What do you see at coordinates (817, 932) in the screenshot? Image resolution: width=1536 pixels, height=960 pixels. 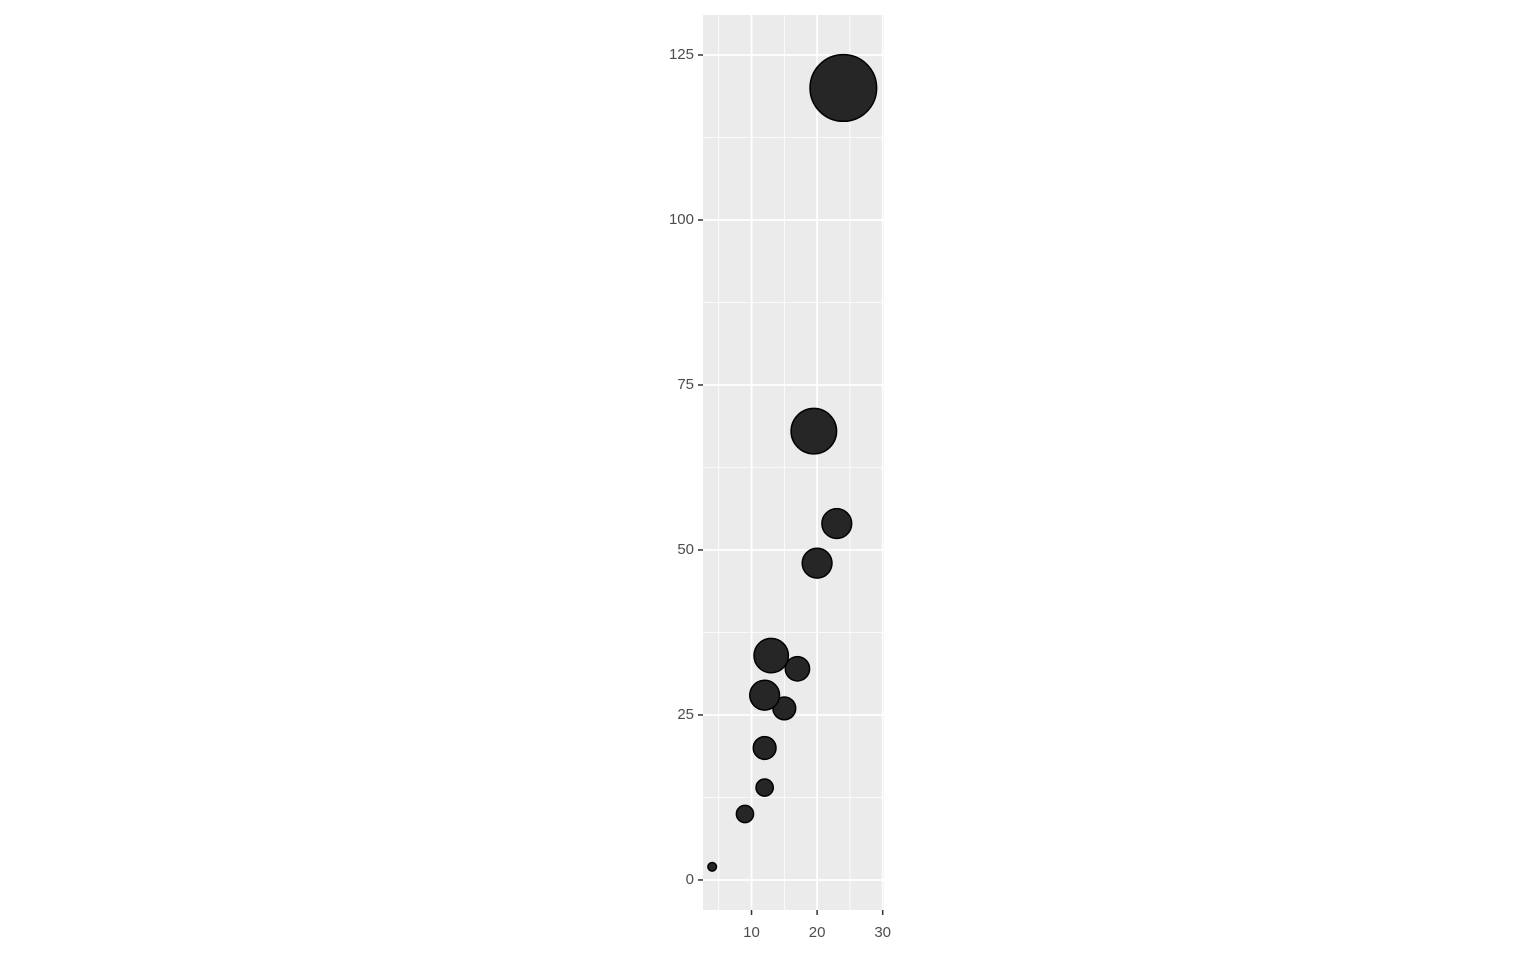 I see `x-tick-label: 20` at bounding box center [817, 932].